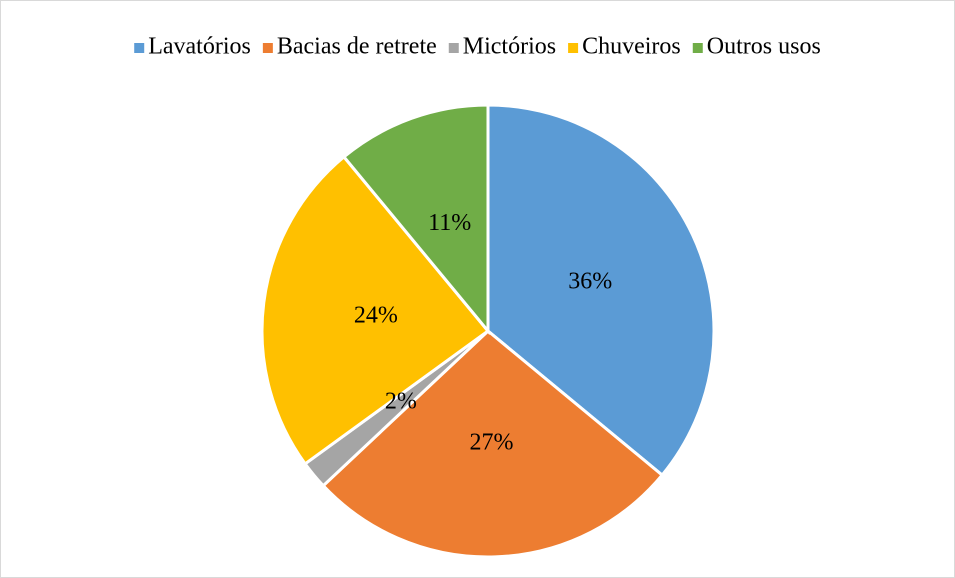  Describe the element at coordinates (357, 47) in the screenshot. I see `legend-label: Bacias de retrete` at that location.